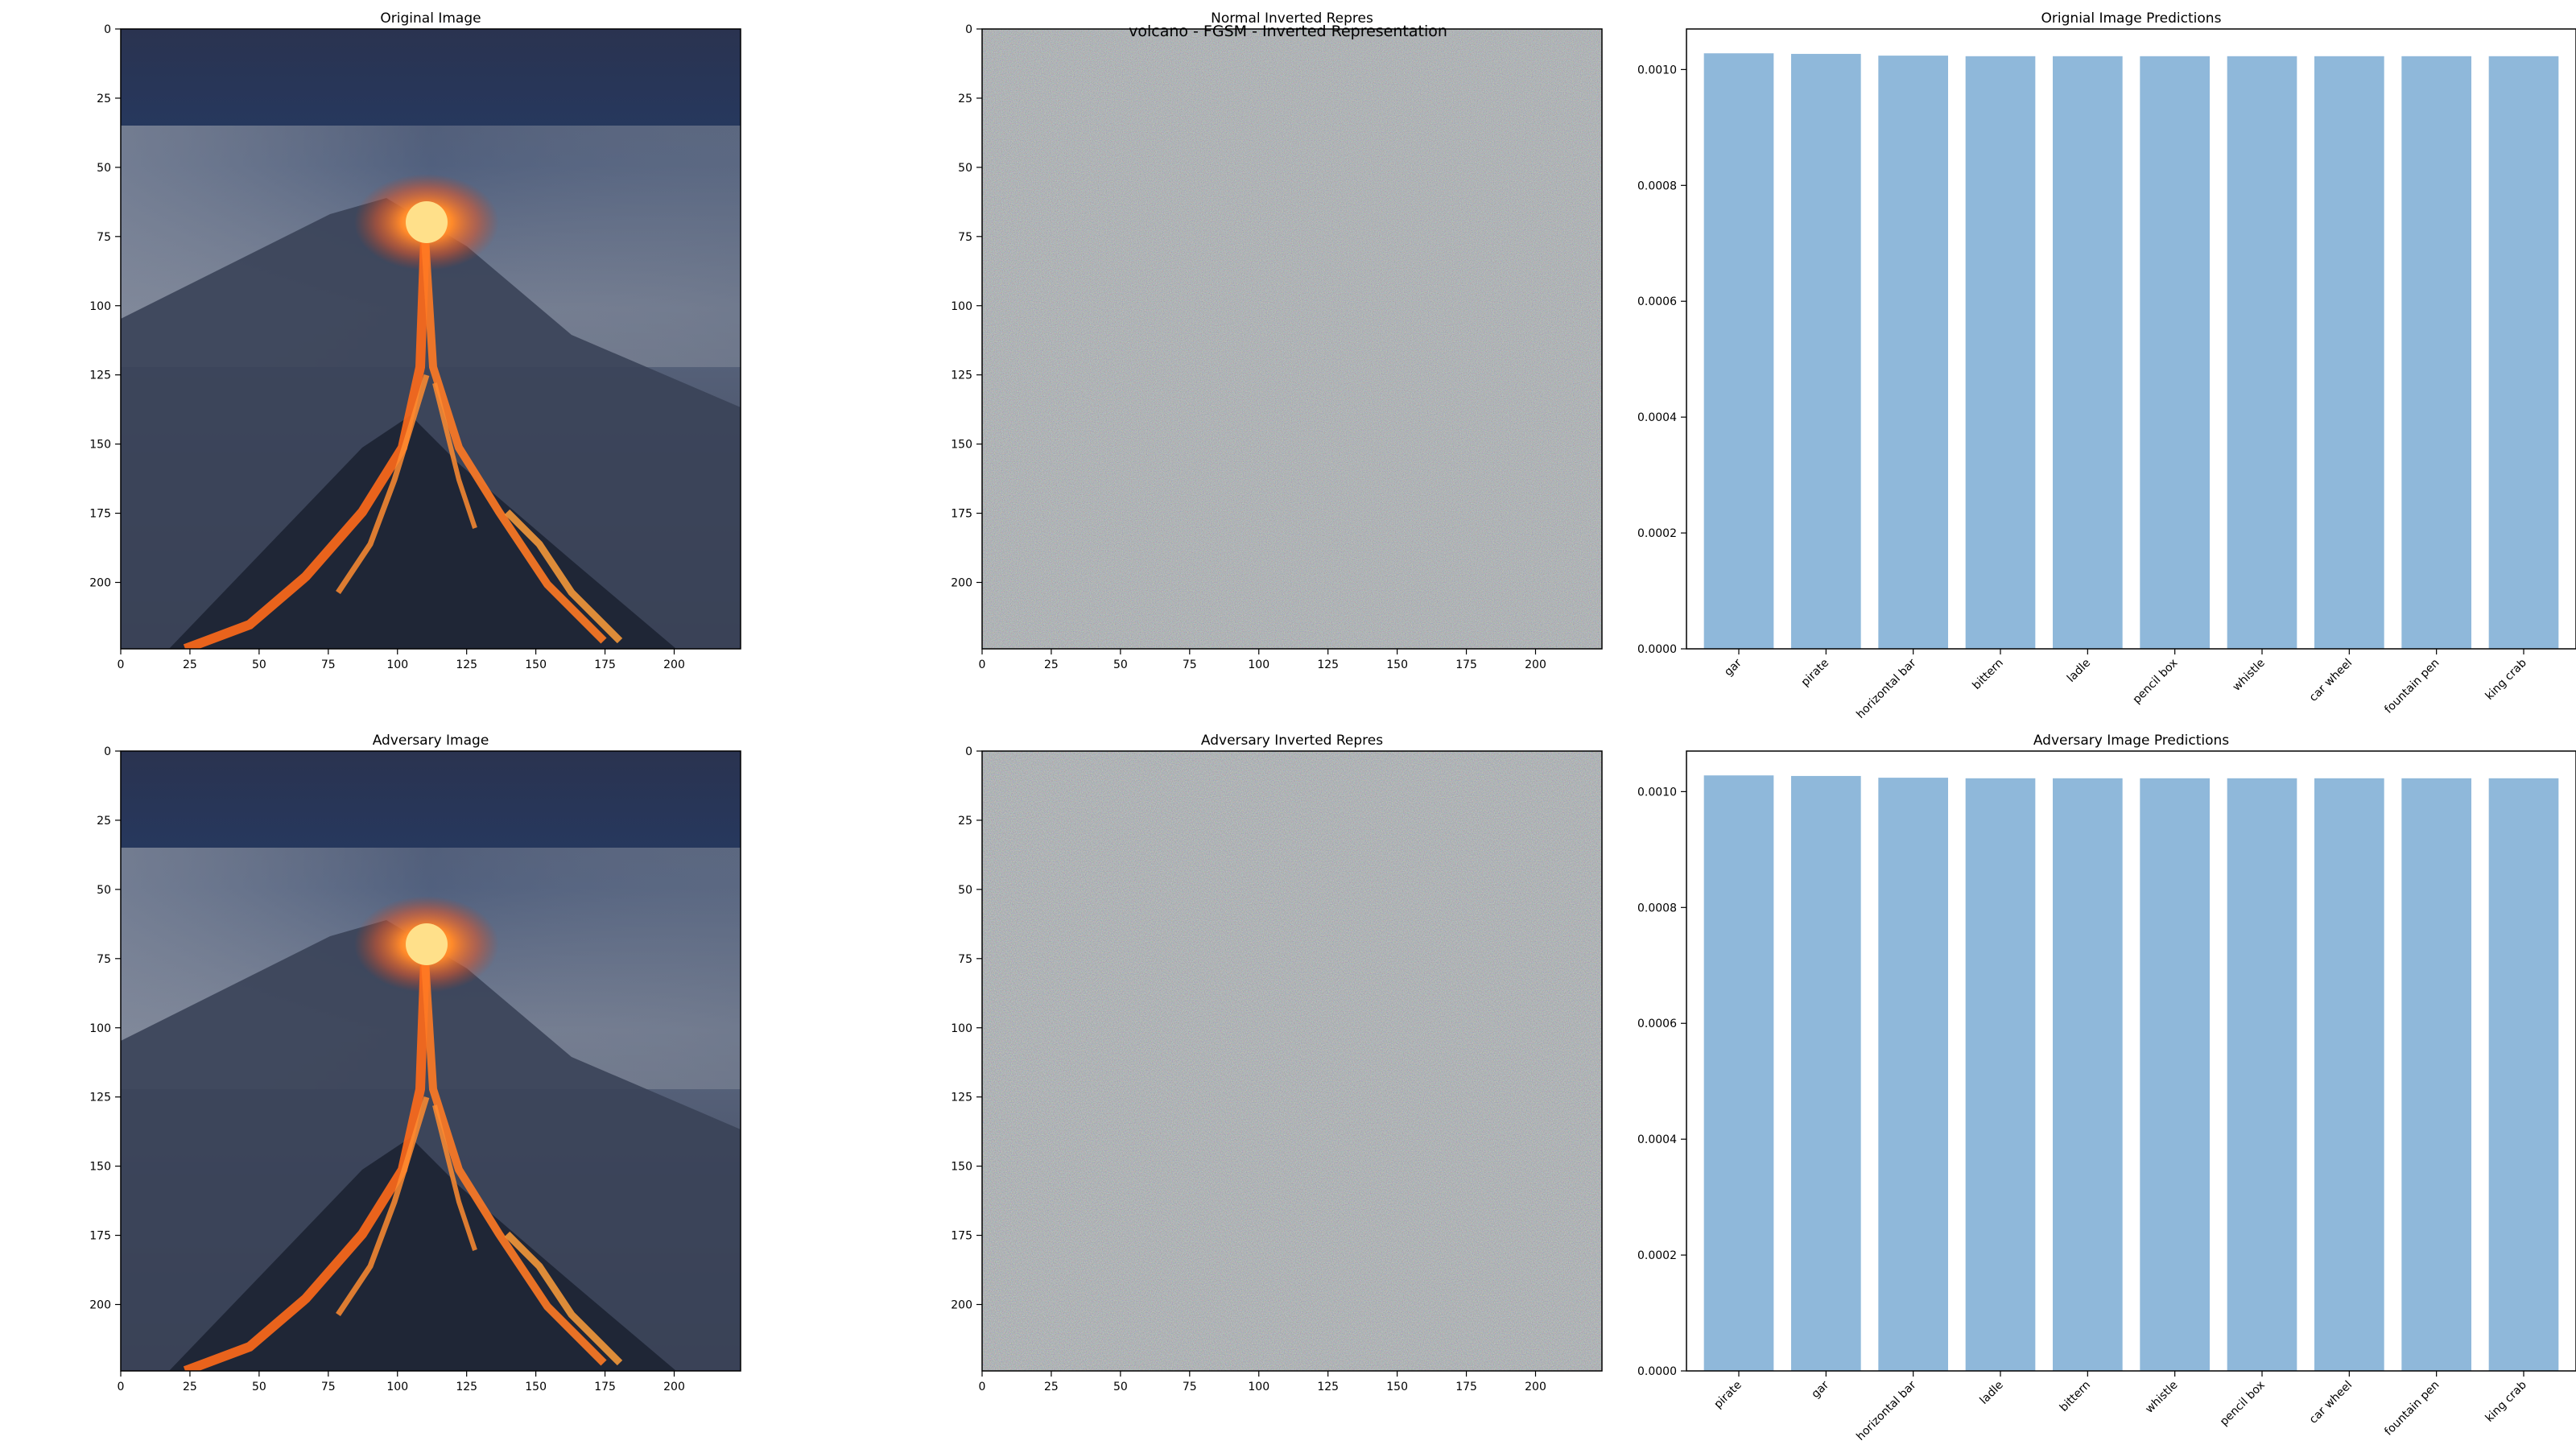 The height and width of the screenshot is (1449, 2576). What do you see at coordinates (104, 959) in the screenshot?
I see `y-tick-label: 75` at bounding box center [104, 959].